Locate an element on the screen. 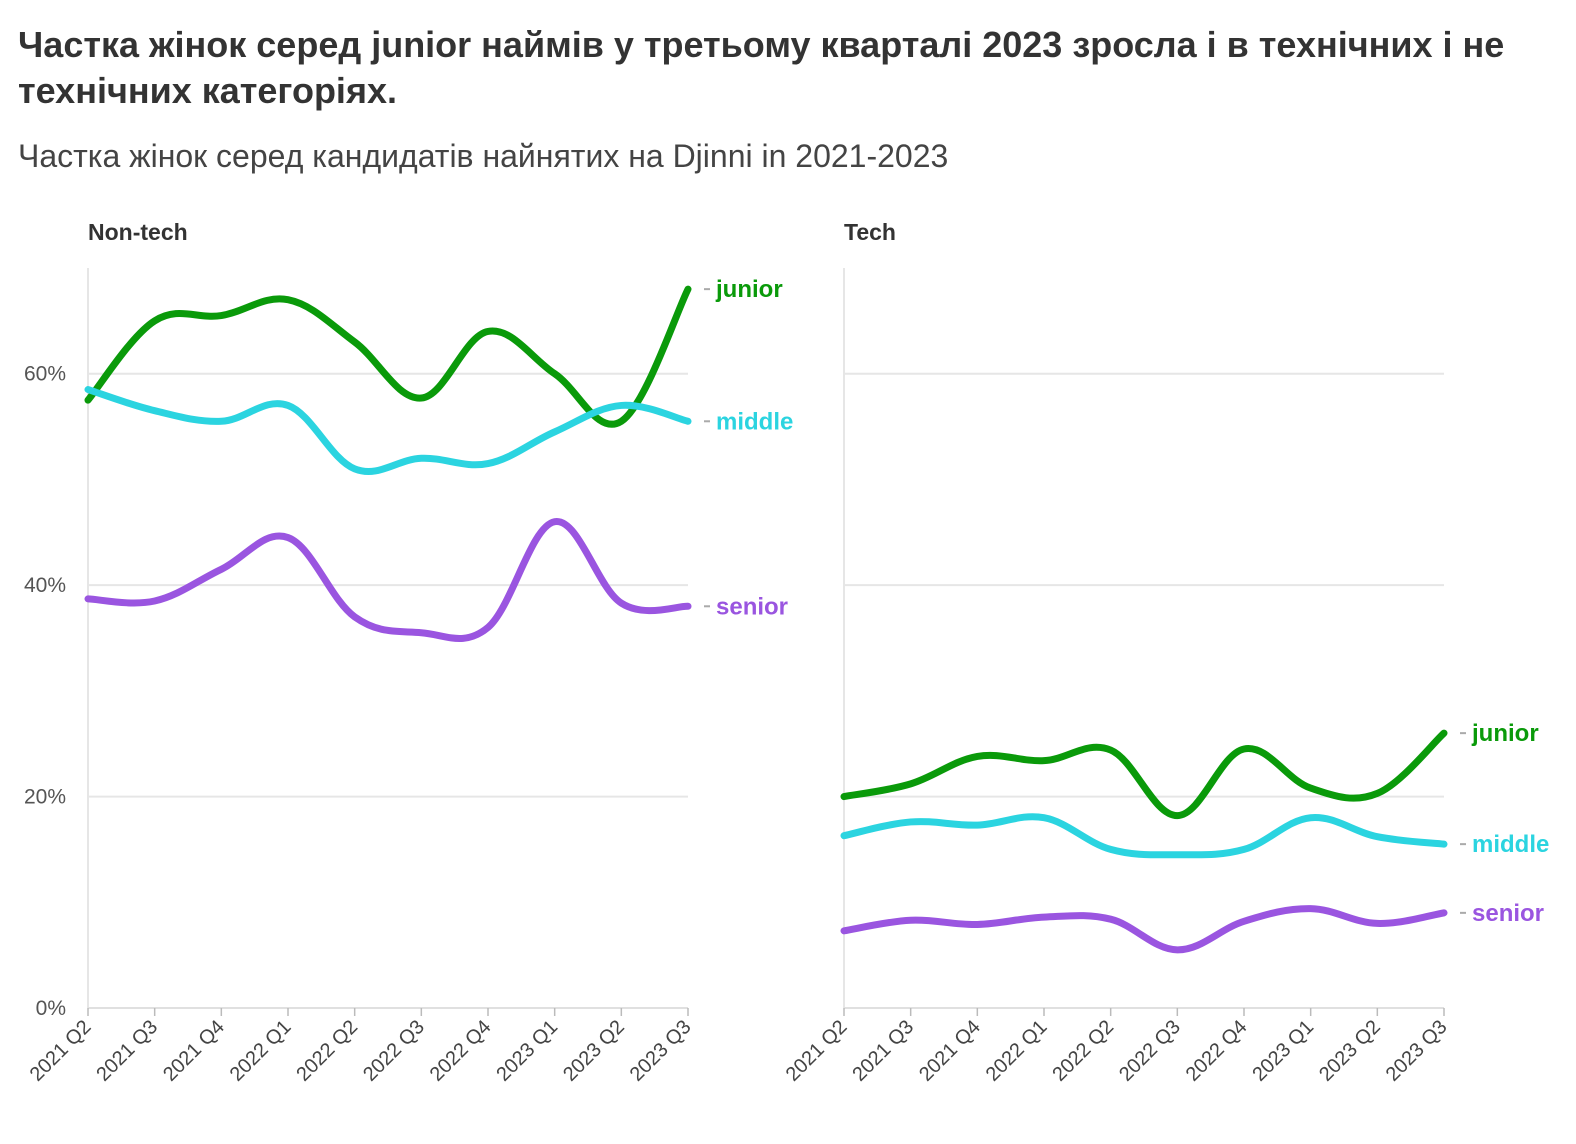  y-tick-label: 20% is located at coordinates (45, 797).